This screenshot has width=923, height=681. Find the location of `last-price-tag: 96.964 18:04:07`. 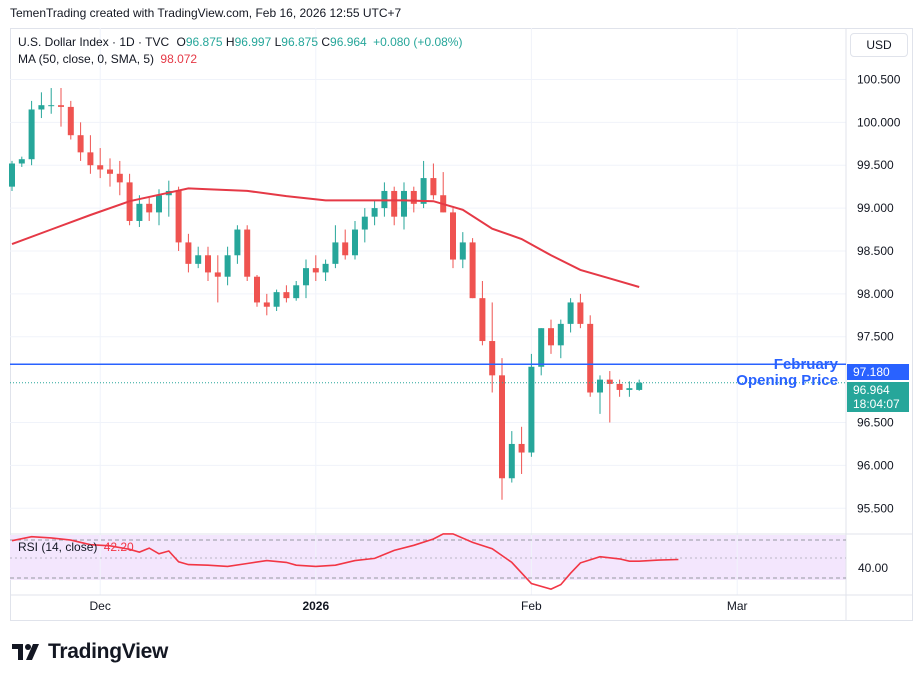

last-price-tag: 96.964 18:04:07 is located at coordinates (878, 397).